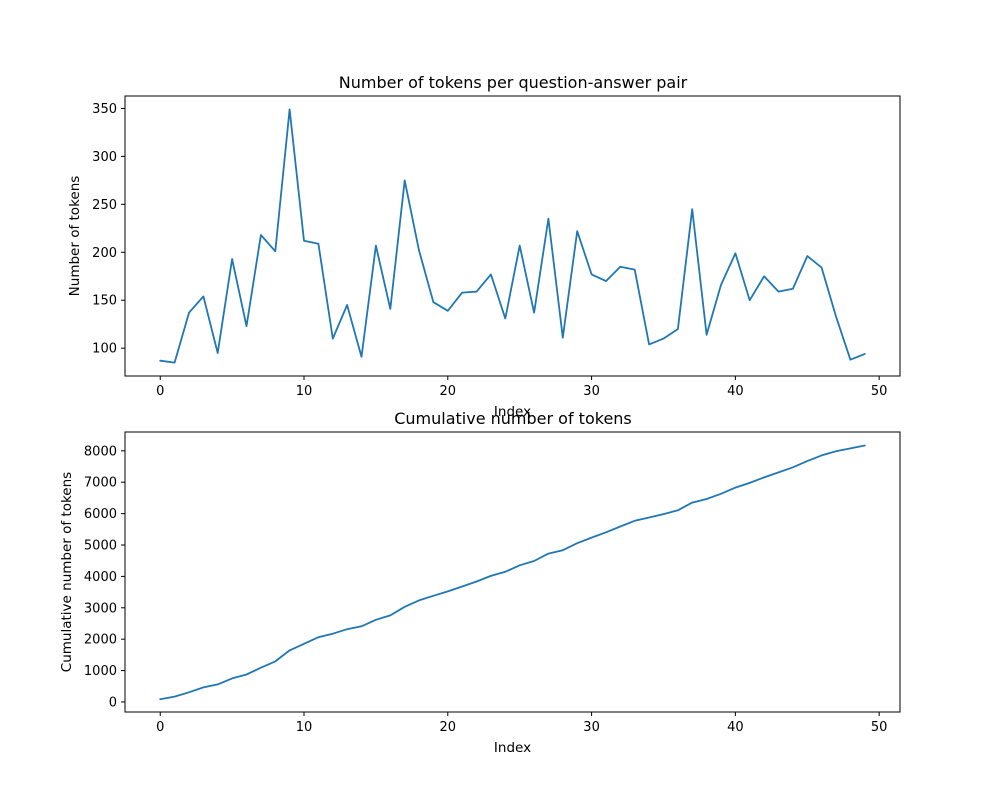  Describe the element at coordinates (100, 577) in the screenshot. I see `y-tick-label: 4000` at that location.